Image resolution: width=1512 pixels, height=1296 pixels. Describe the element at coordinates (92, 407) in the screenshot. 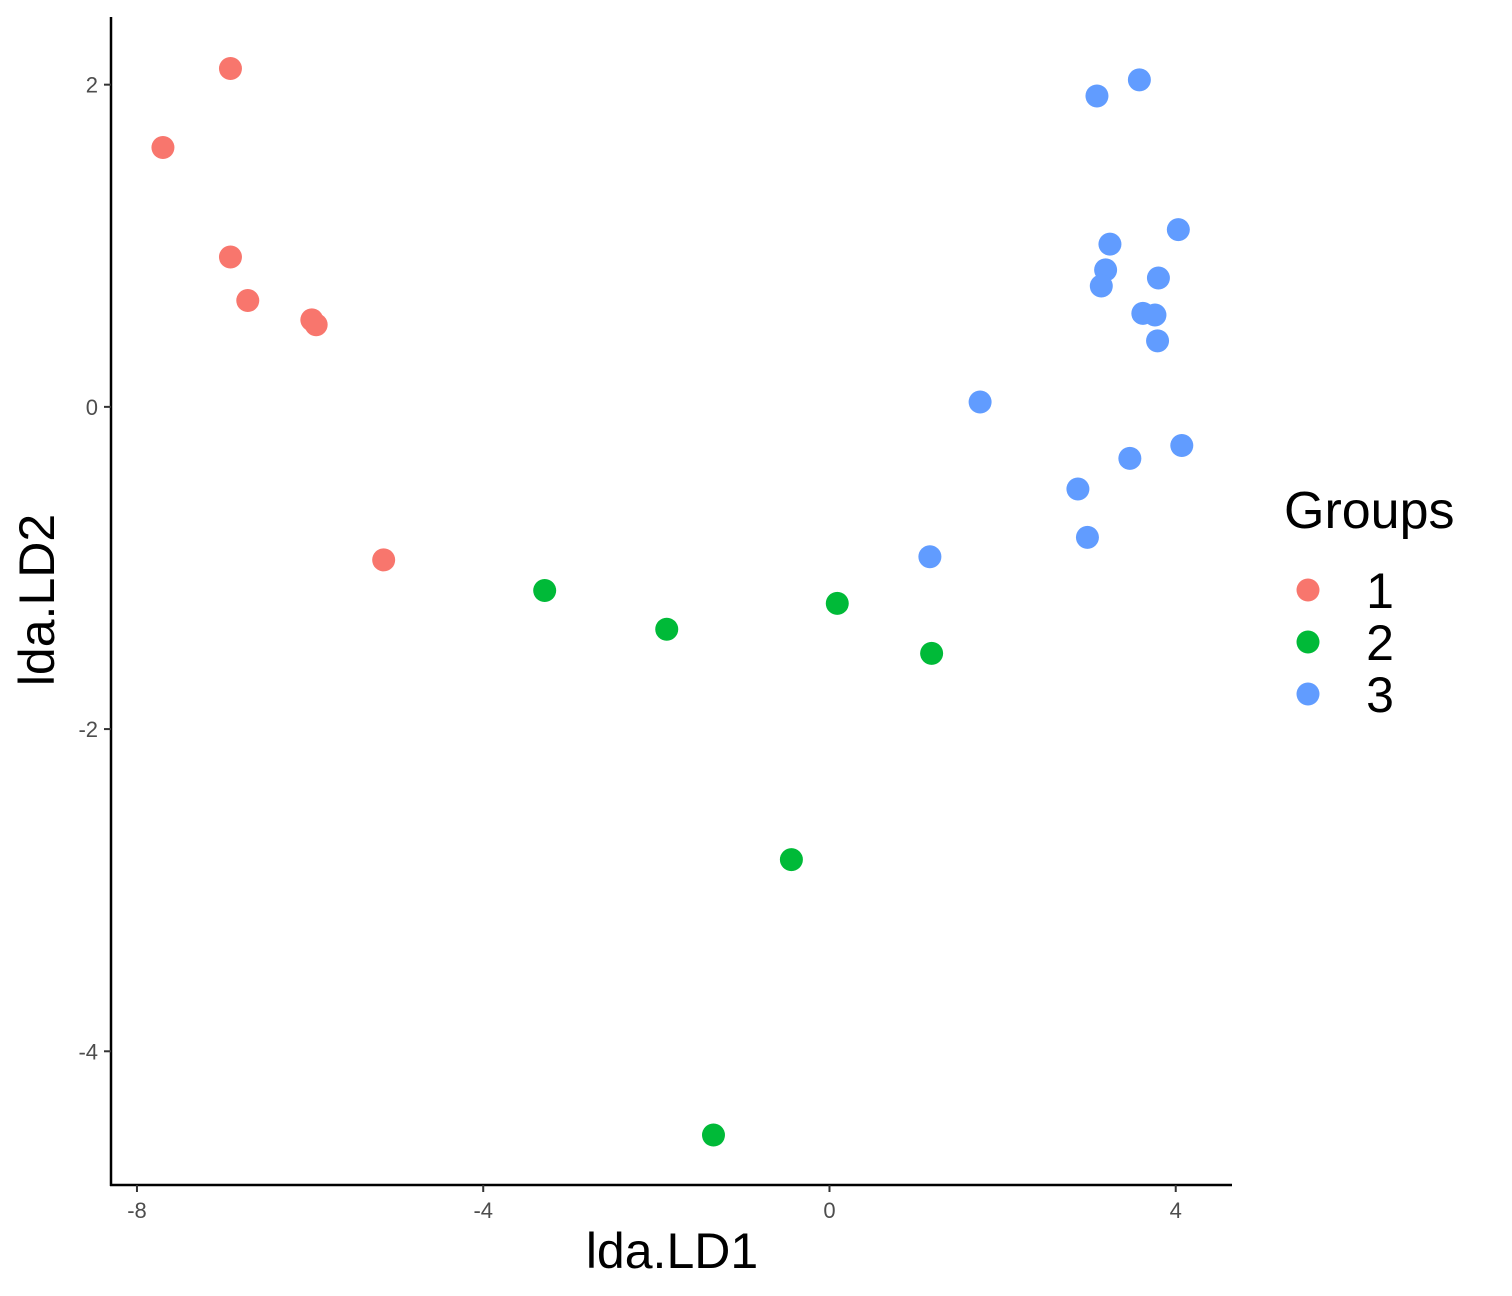

I see `y-tick-label: 0` at that location.